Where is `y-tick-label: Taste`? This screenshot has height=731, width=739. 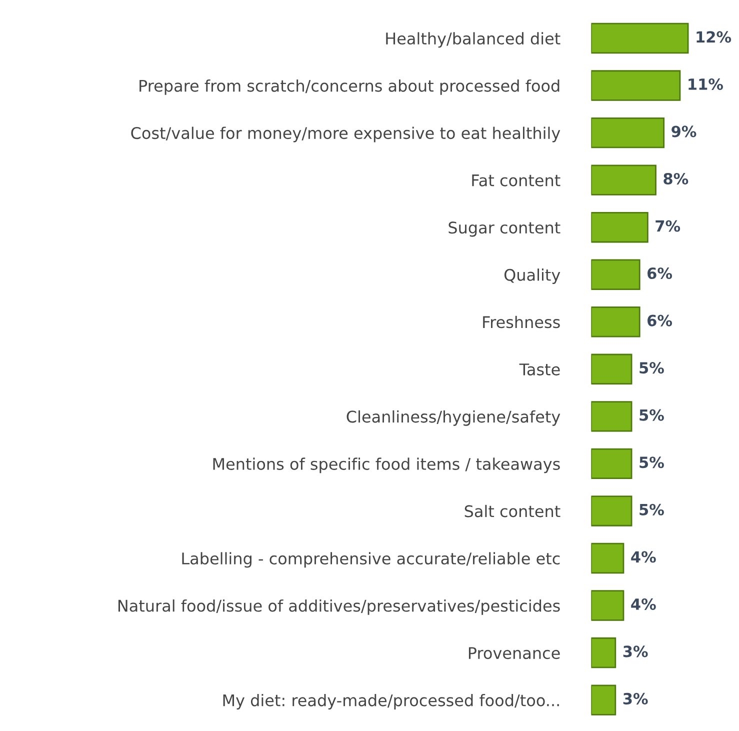
y-tick-label: Taste is located at coordinates (539, 370).